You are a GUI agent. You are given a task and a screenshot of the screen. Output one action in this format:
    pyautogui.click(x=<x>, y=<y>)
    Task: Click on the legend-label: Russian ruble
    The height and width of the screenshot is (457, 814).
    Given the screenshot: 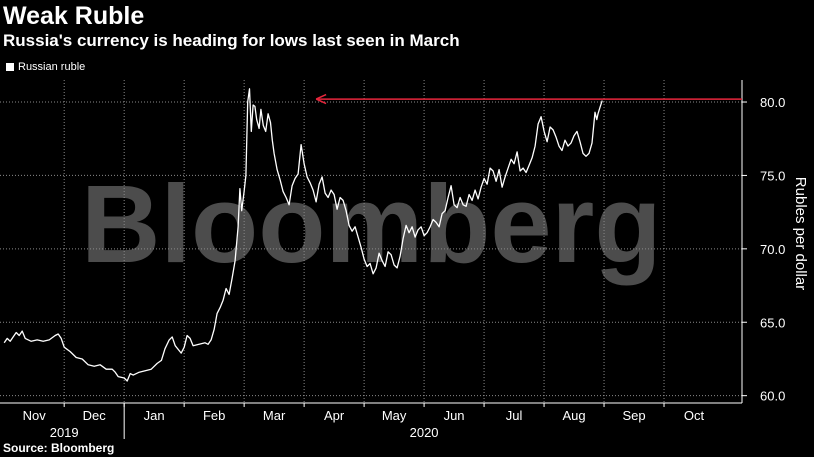 What is the action you would take?
    pyautogui.click(x=52, y=67)
    